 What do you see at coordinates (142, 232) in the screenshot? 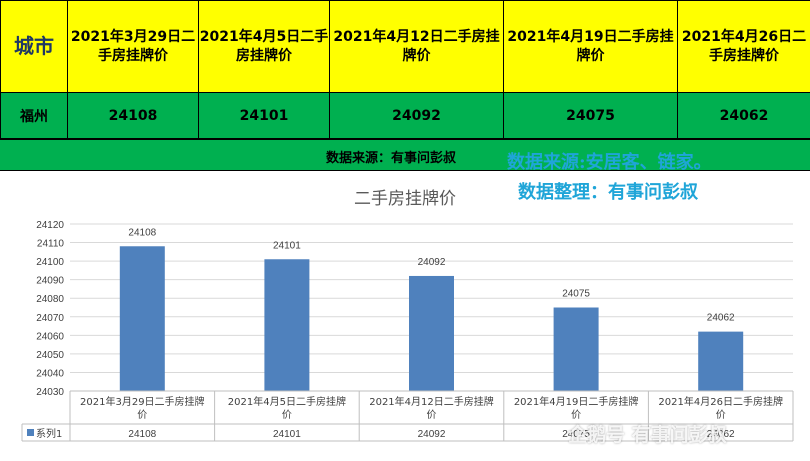
I see `data-label: 24108` at bounding box center [142, 232].